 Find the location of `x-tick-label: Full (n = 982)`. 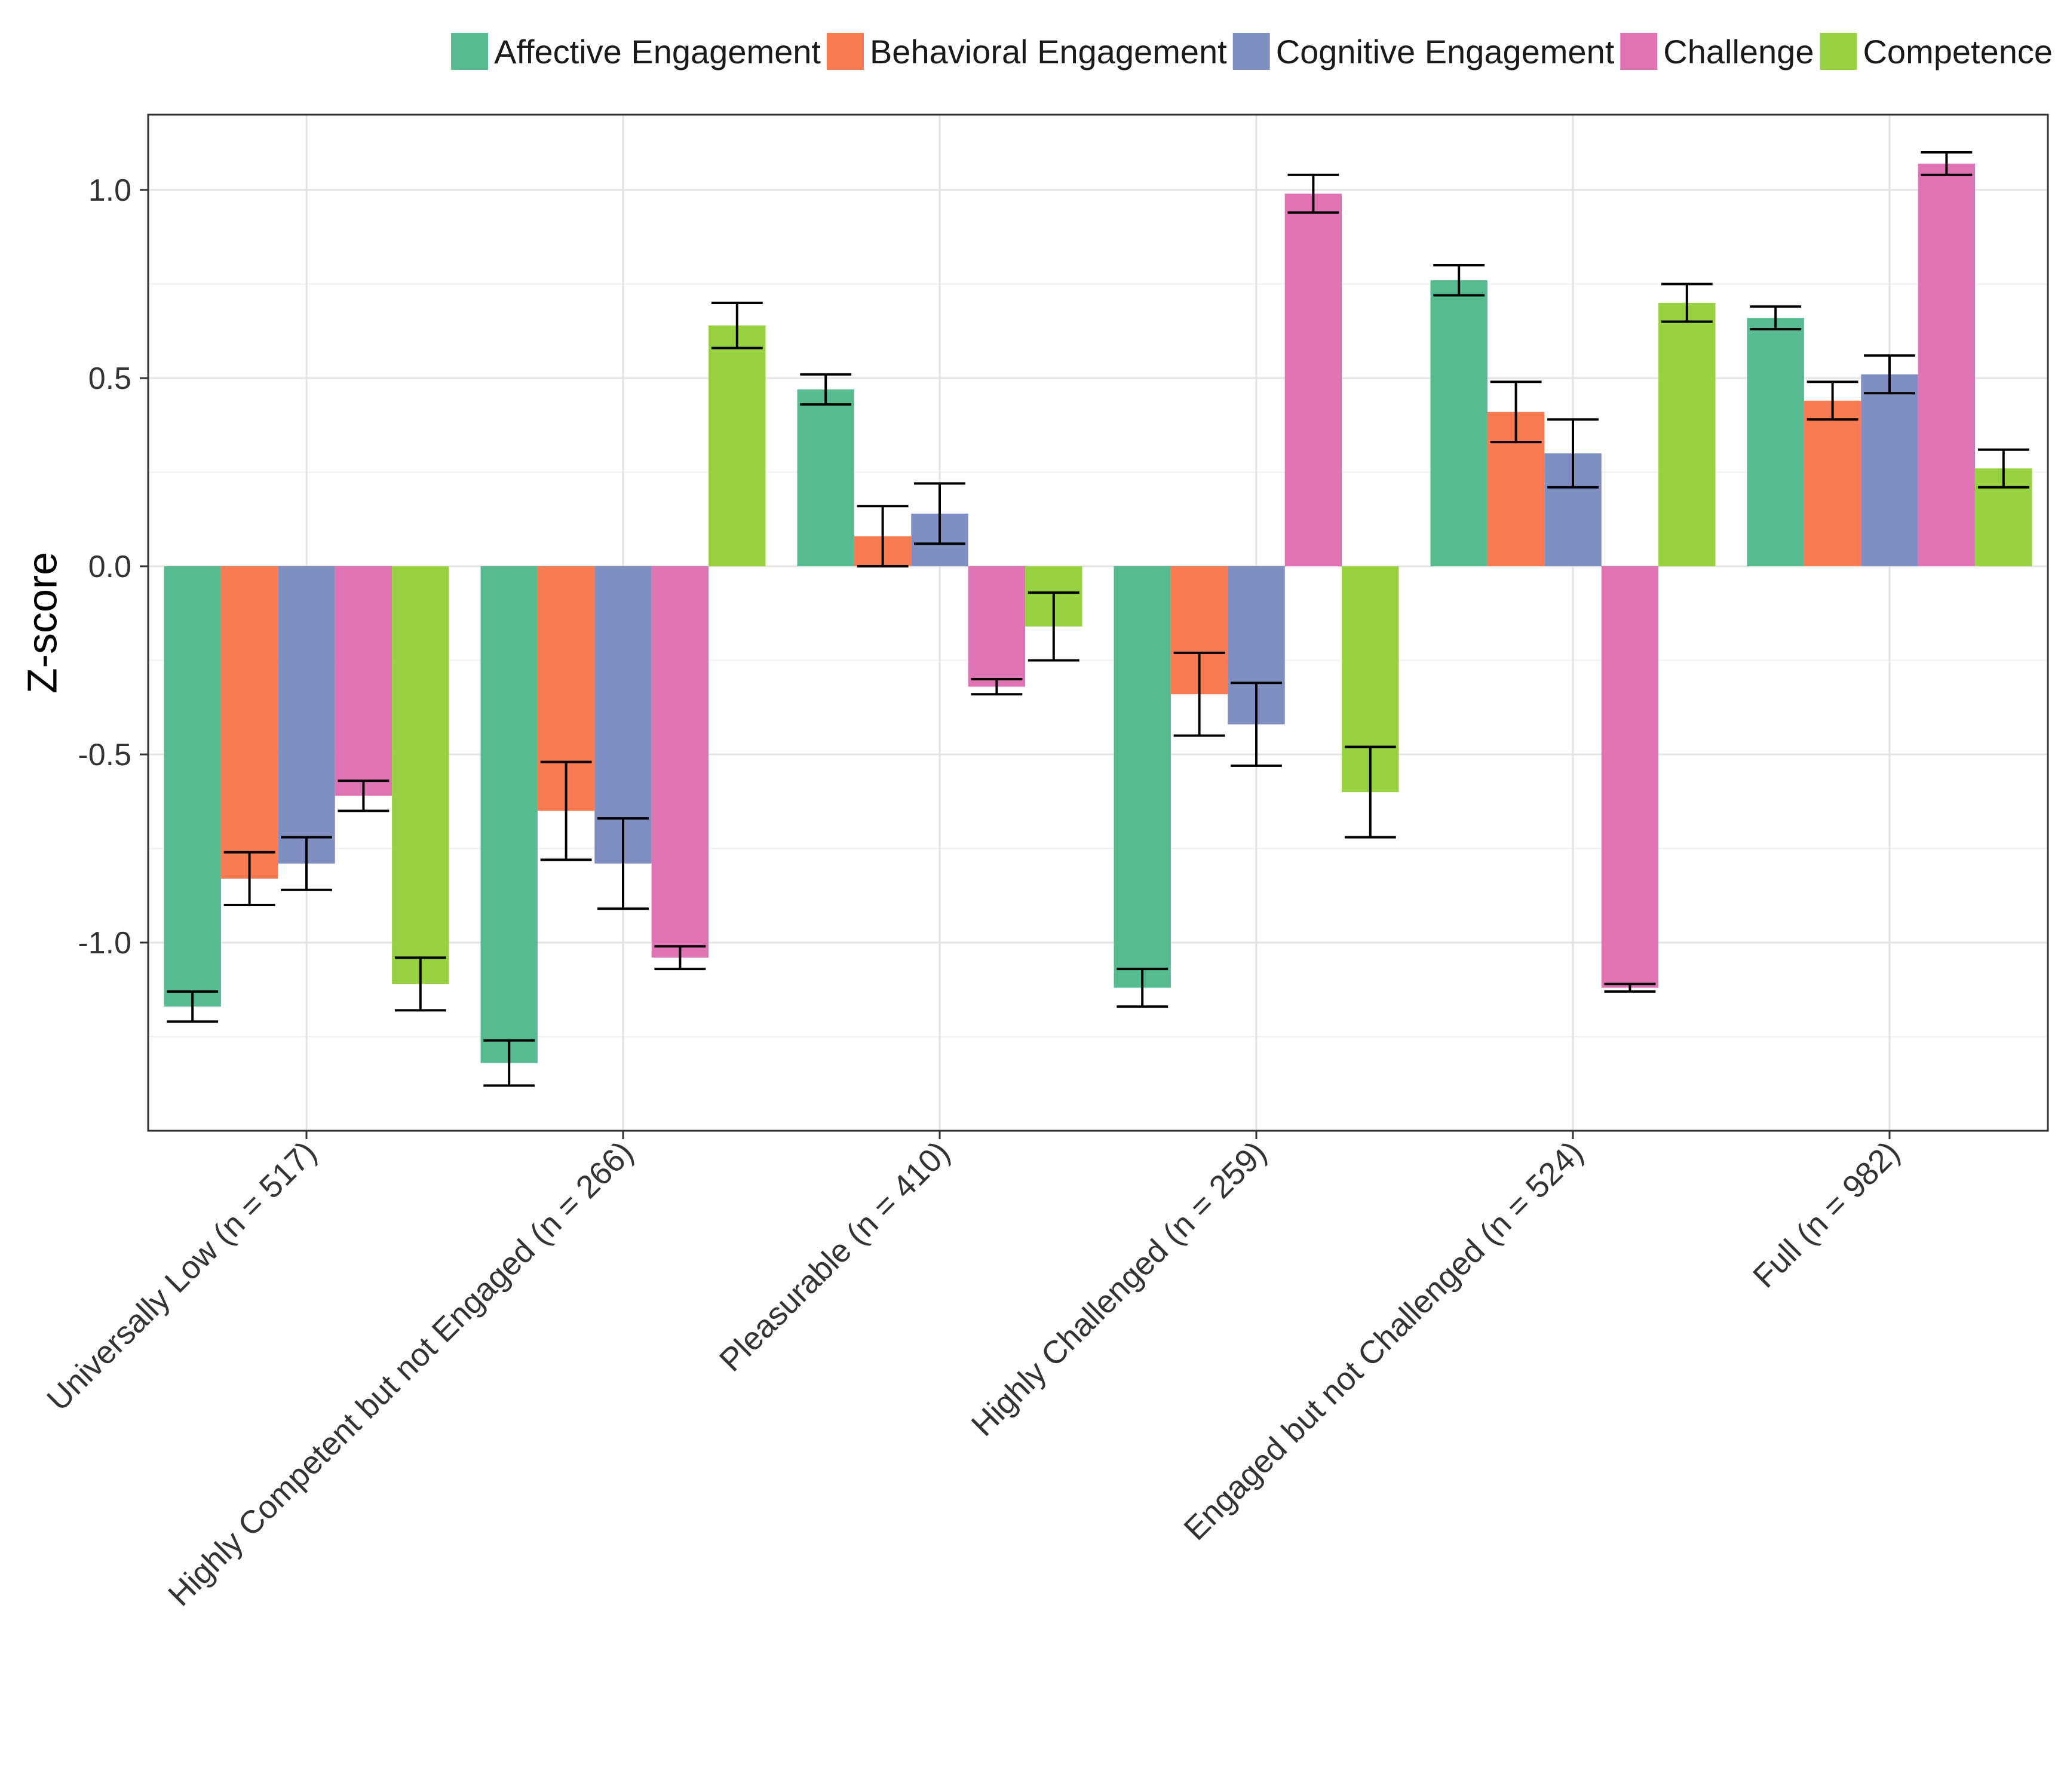

x-tick-label: Full (n = 982) is located at coordinates (1826, 1214).